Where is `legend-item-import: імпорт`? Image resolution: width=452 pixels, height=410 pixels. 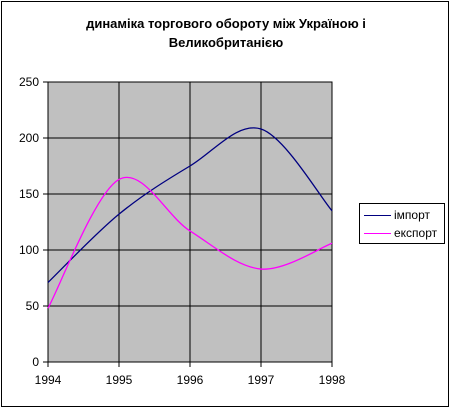 legend-item-import: імпорт is located at coordinates (397, 215).